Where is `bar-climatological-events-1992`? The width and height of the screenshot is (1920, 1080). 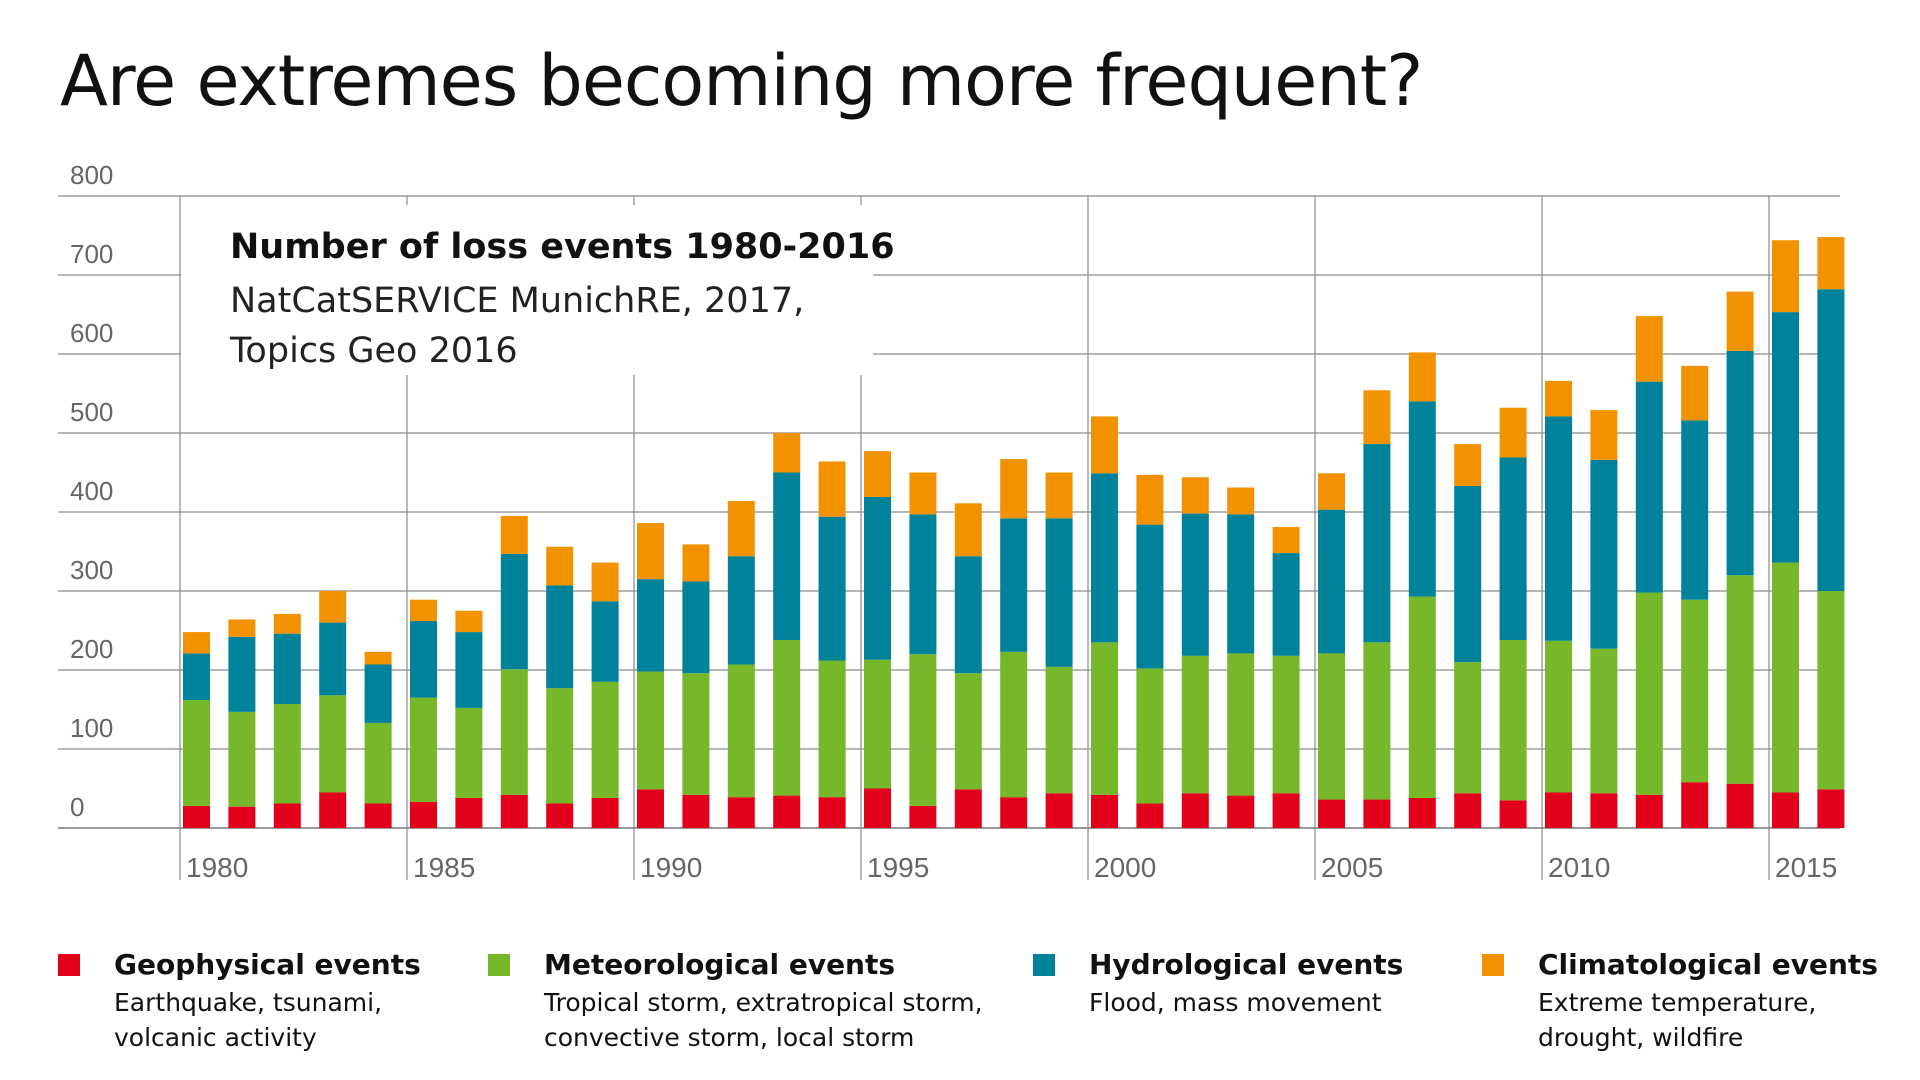
bar-climatological-events-1992 is located at coordinates (741, 528).